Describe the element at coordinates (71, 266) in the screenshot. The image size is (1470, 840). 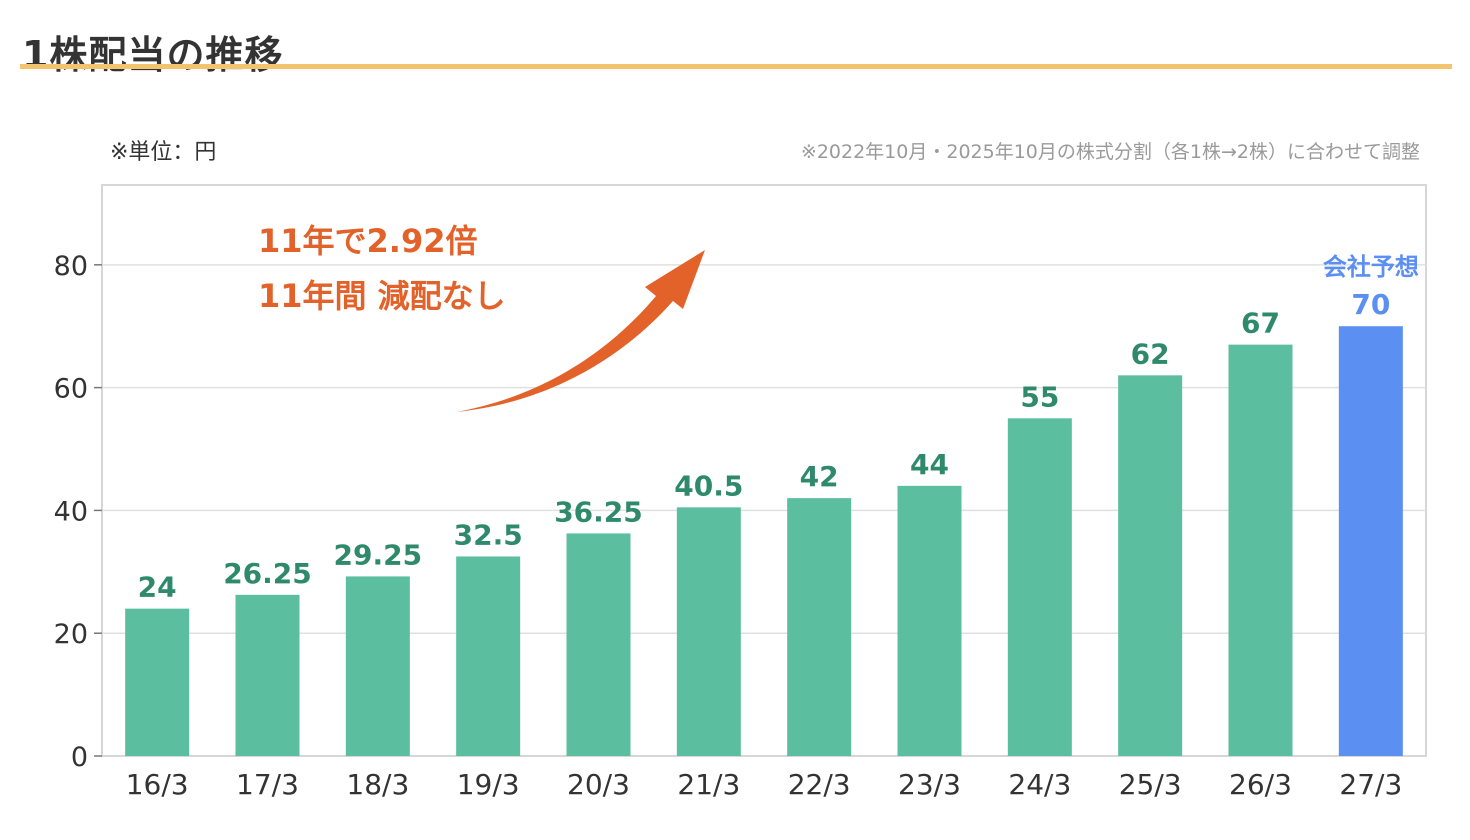
I see `y-tick-label: 80` at that location.